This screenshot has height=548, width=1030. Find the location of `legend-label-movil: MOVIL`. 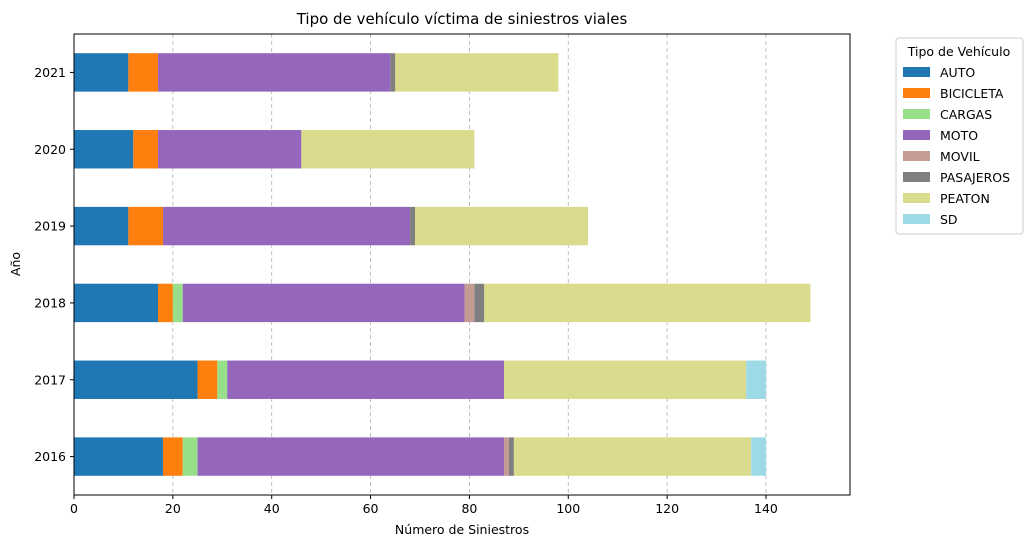

legend-label-movil: MOVIL is located at coordinates (960, 156).